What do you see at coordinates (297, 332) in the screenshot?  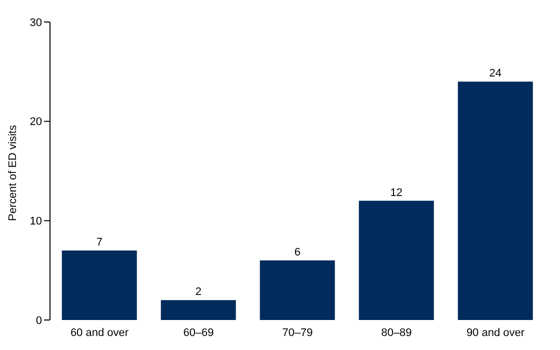 I see `x-tick-label: 70–79` at bounding box center [297, 332].